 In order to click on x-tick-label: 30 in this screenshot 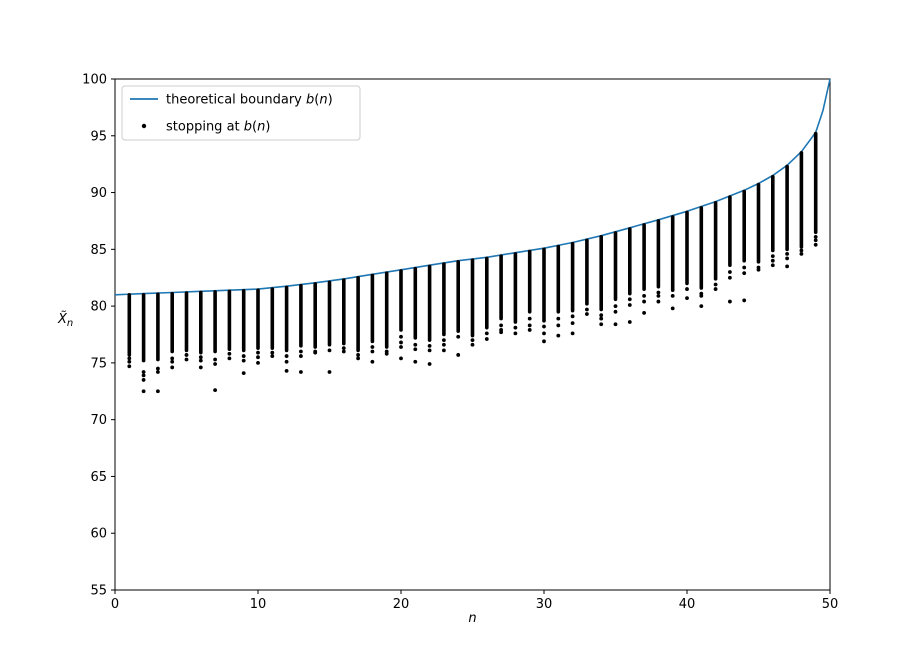, I will do `click(544, 604)`.